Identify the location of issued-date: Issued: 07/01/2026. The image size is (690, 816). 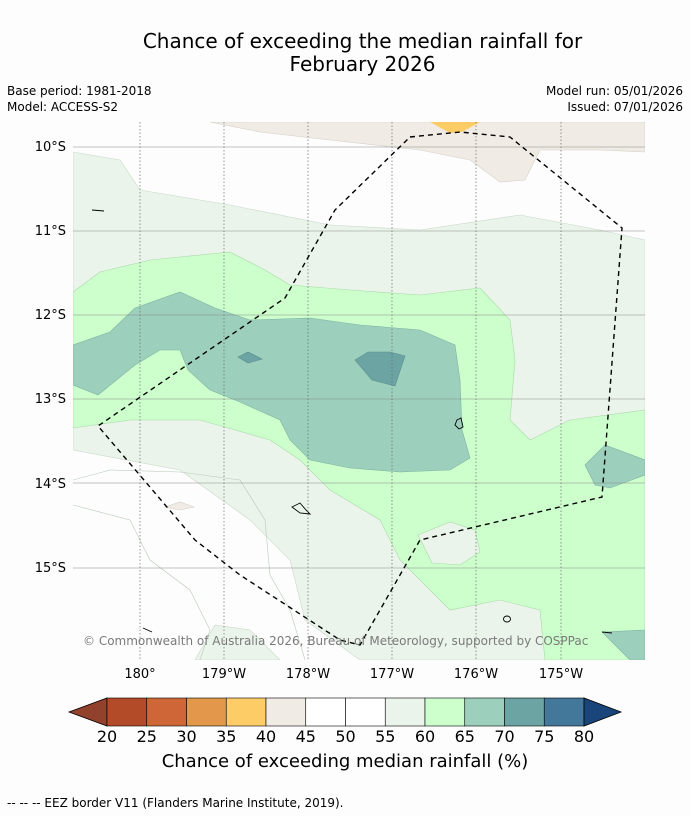
(625, 107).